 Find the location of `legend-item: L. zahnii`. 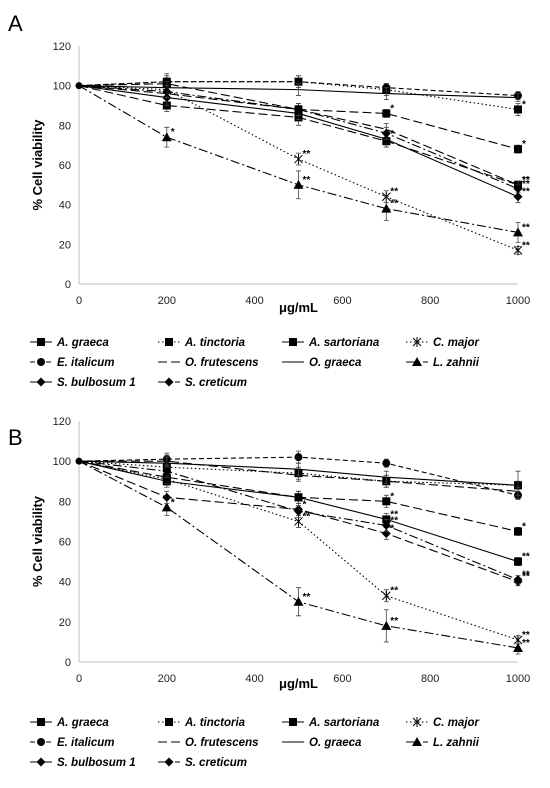

legend-item: L. zahnii is located at coordinates (443, 743).